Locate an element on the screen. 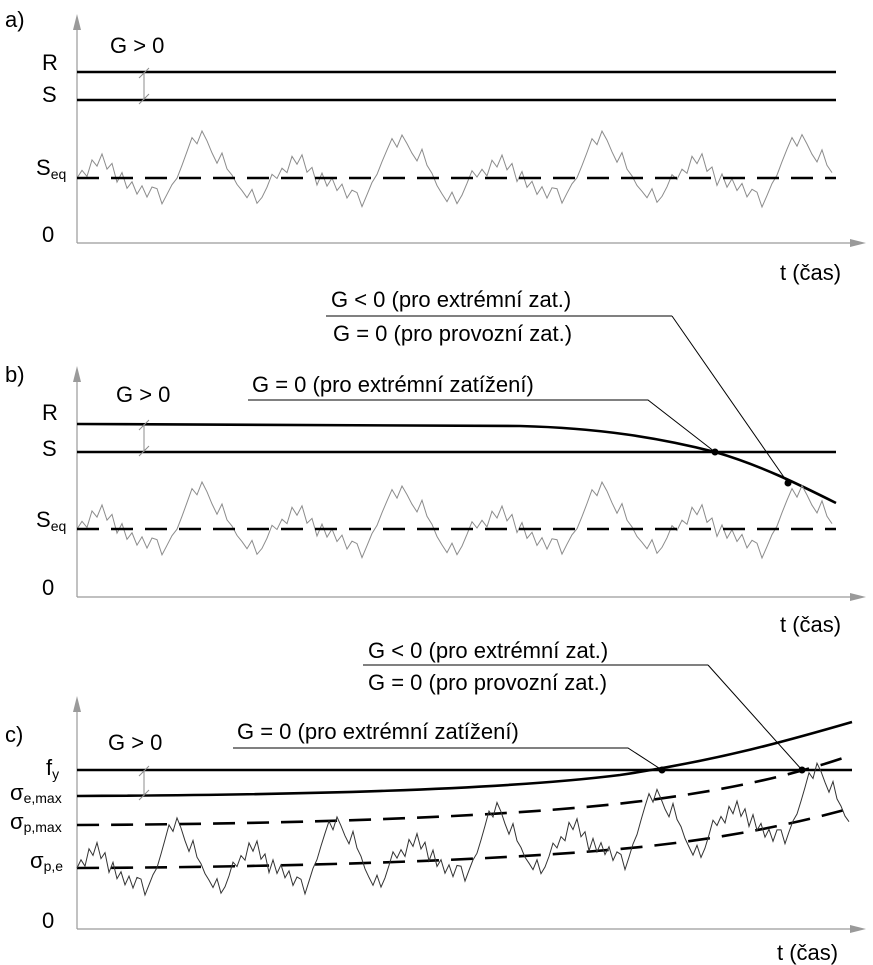  panel-c-y-arrow is located at coordinates (77, 704).